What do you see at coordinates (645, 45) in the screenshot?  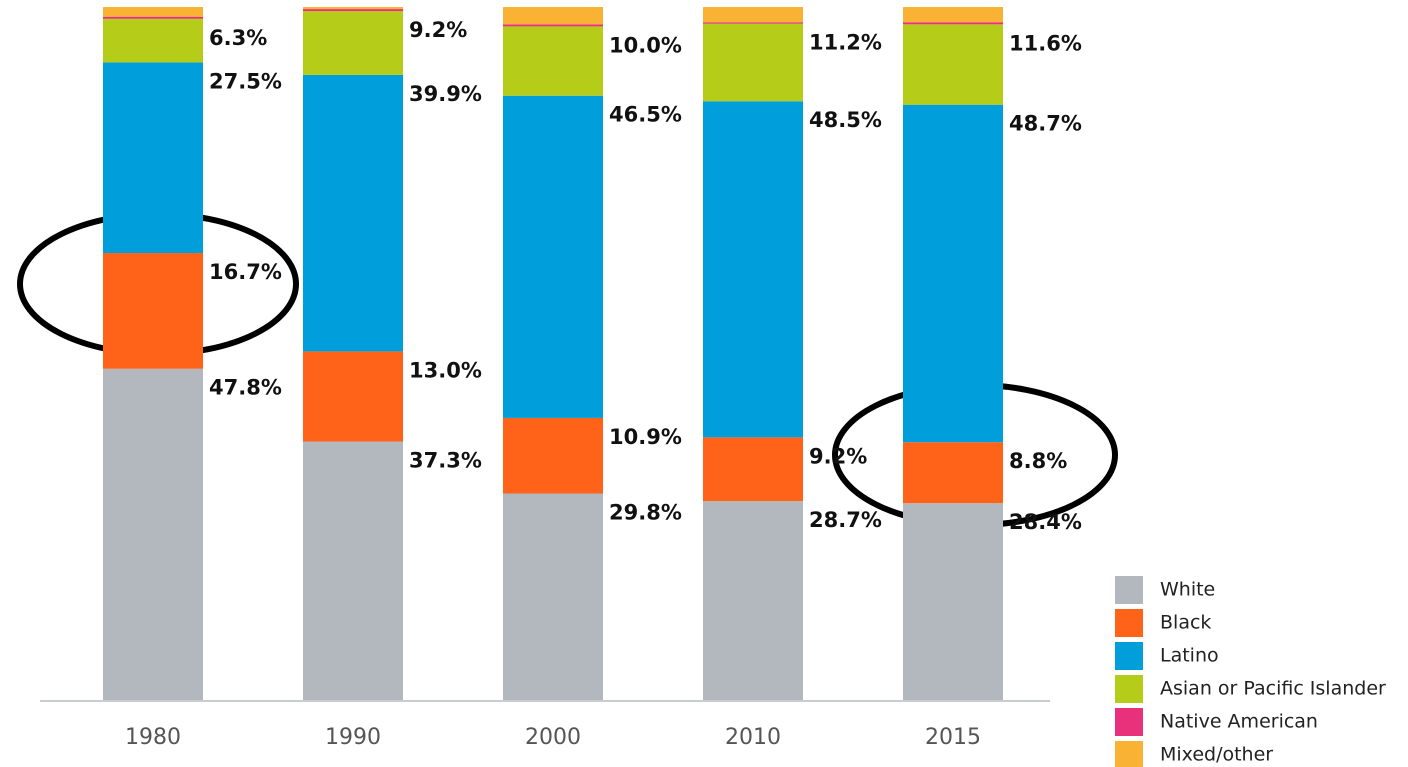 I see `value-label: 10.0%` at bounding box center [645, 45].